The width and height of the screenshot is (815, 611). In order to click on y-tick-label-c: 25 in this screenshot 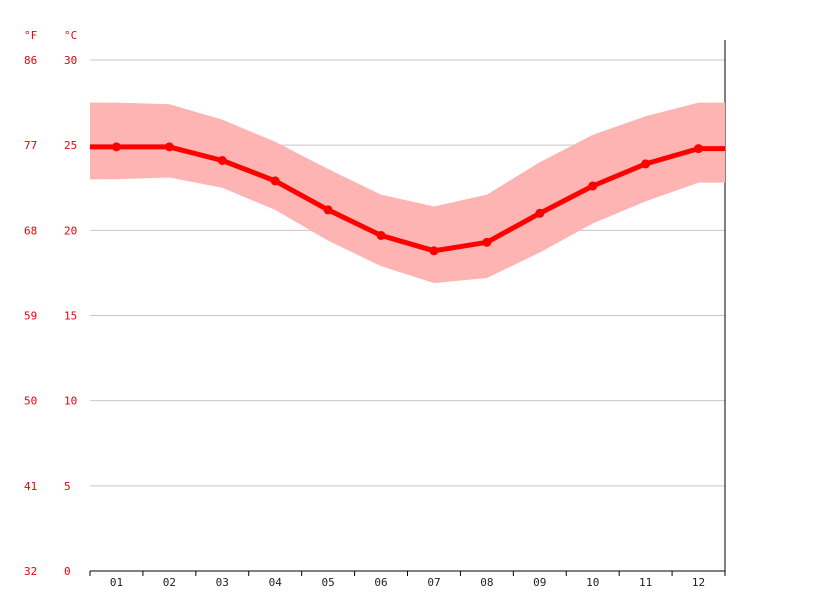, I will do `click(70, 145)`.